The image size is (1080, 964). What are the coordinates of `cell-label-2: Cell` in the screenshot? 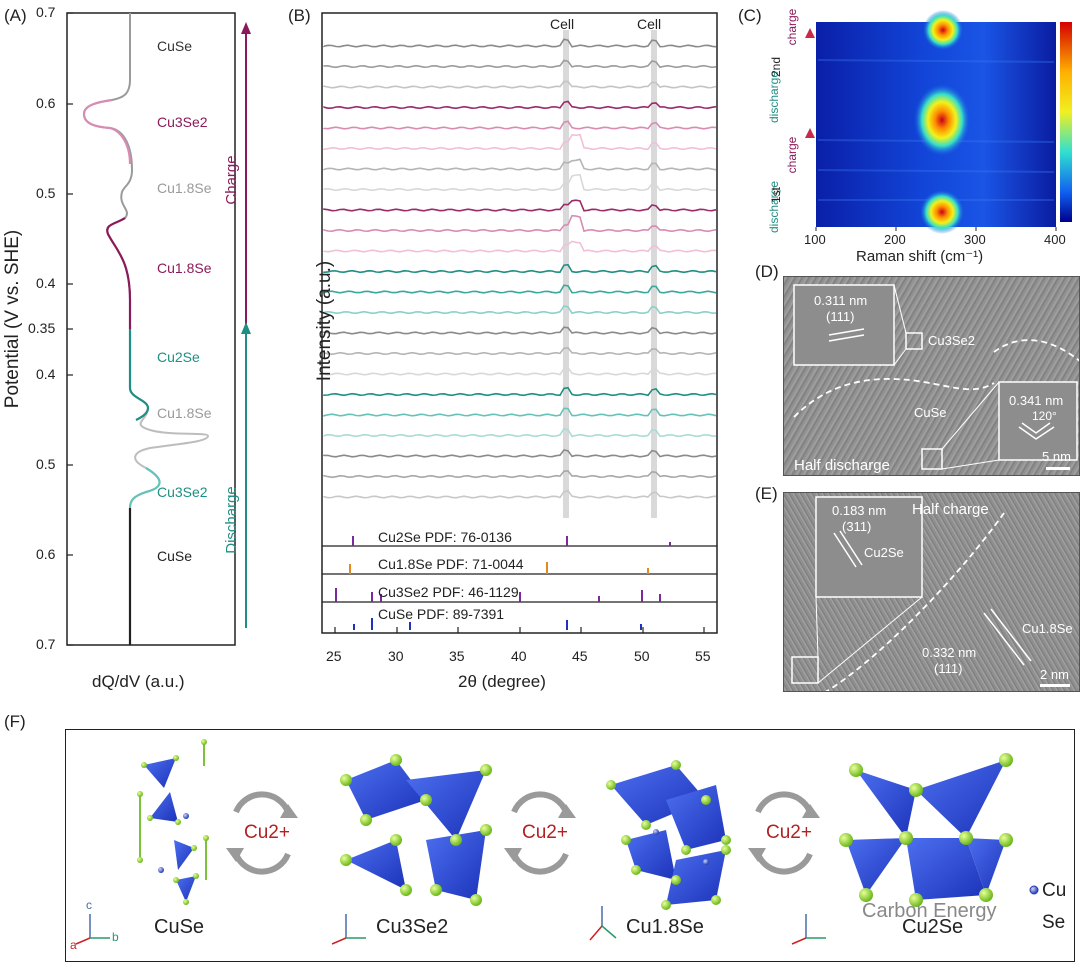 It's located at (649, 24).